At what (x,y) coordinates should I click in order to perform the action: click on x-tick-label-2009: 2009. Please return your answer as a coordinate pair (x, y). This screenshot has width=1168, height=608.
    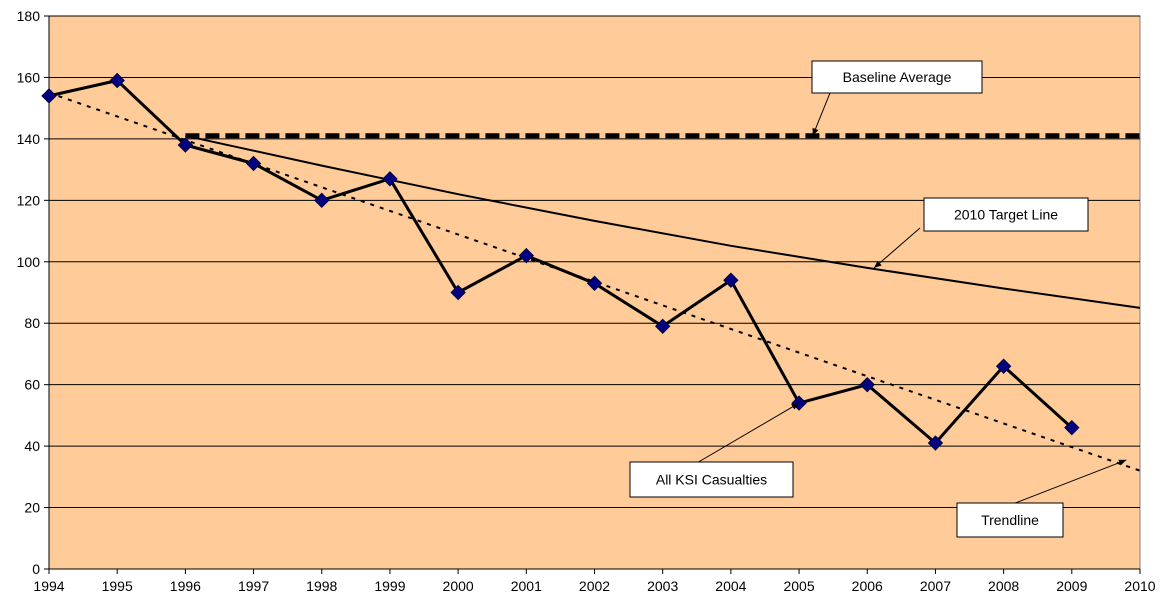
    Looking at the image, I should click on (1071, 586).